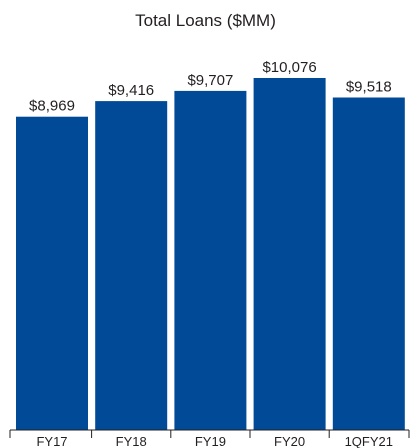  I want to click on bar-fy17, so click(52, 273).